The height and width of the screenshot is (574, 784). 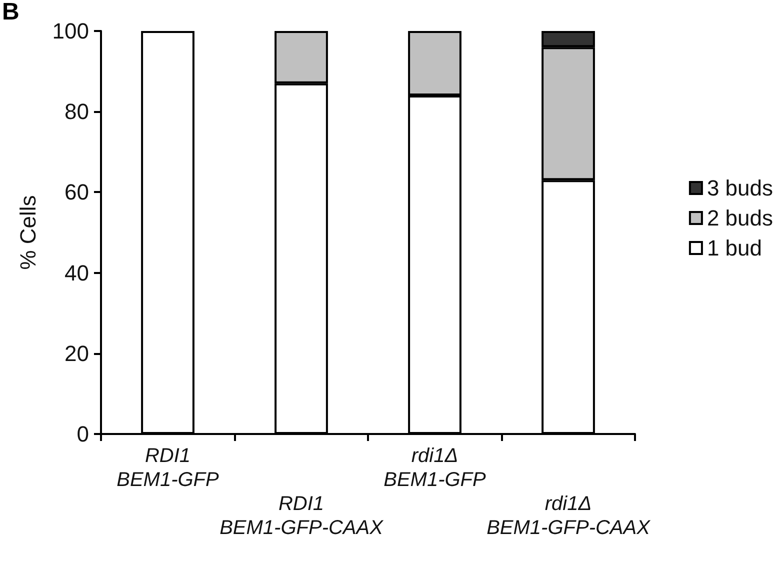 I want to click on y-axis-title: % Cells, so click(x=28, y=232).